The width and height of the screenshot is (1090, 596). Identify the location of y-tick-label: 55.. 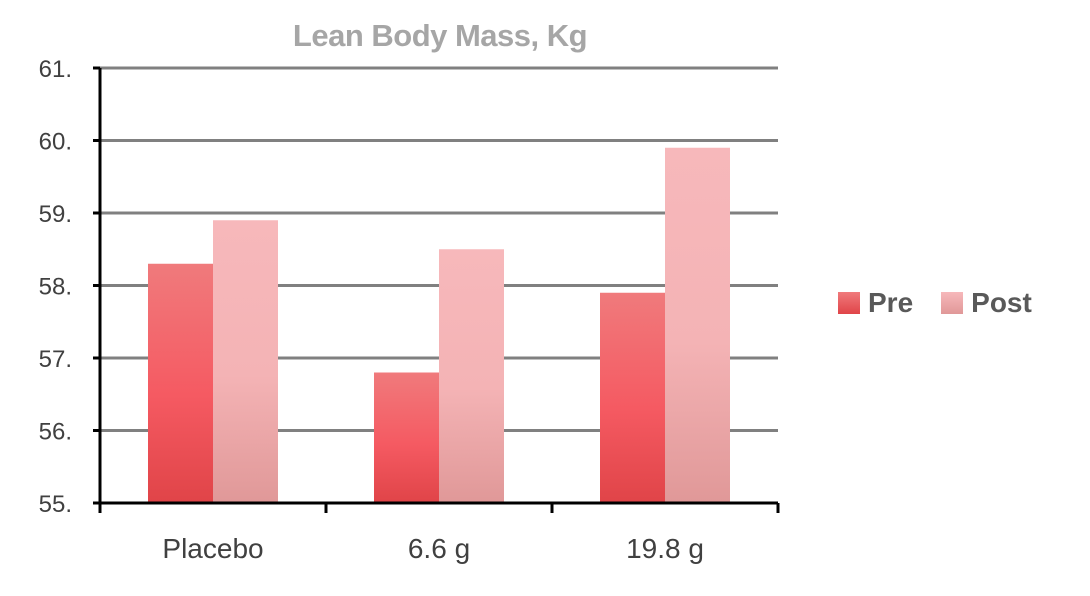
(55, 504).